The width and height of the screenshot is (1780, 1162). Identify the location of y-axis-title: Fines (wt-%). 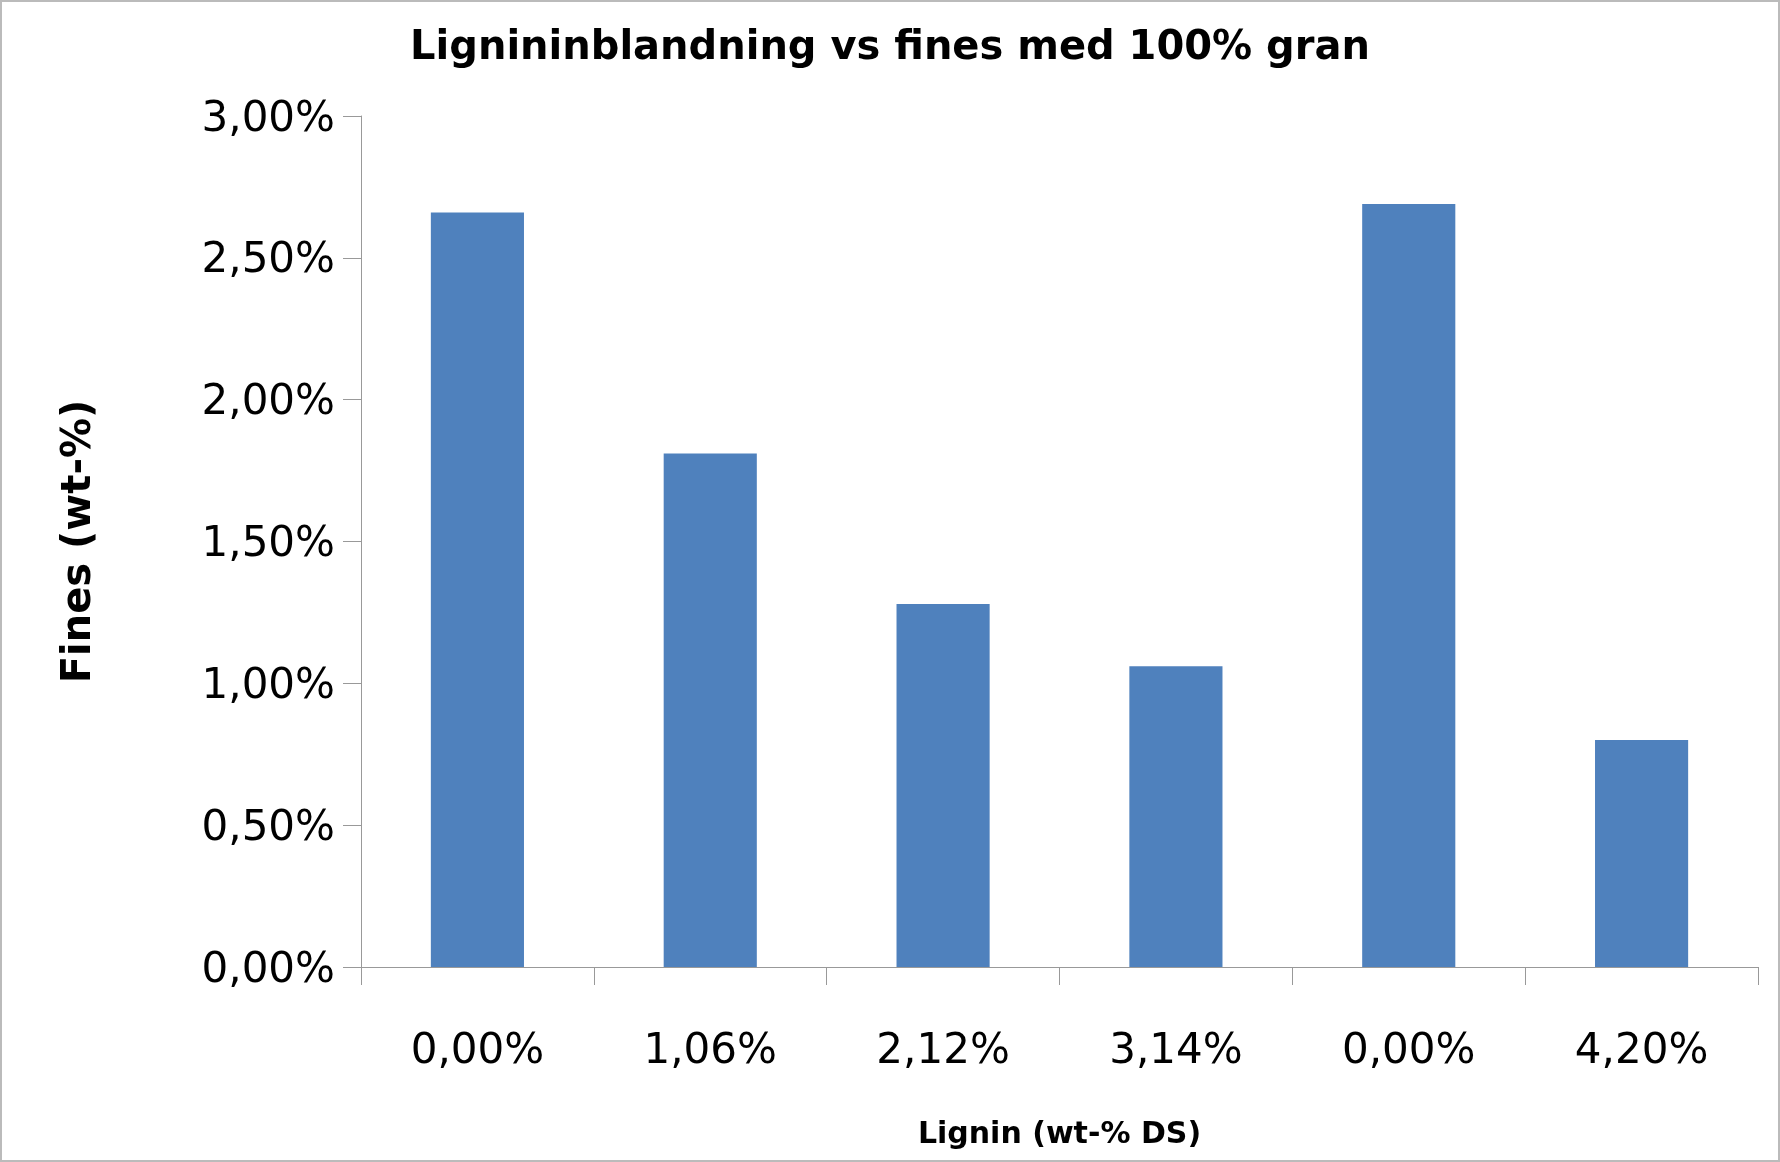
(76, 541).